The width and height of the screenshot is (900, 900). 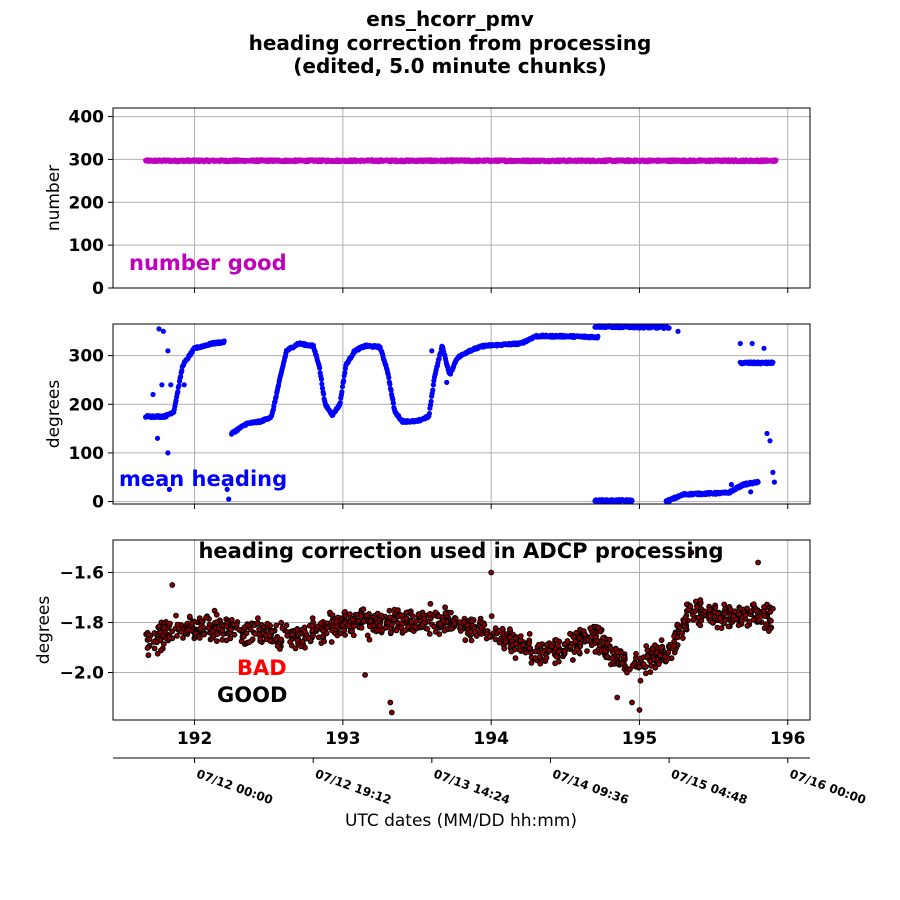 I want to click on figure-title-line-3: (edited, 5.0 minute chunks), so click(x=449, y=66).